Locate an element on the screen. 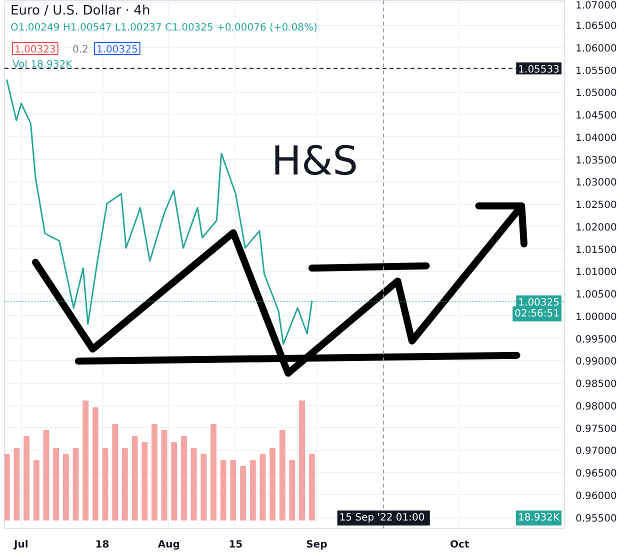 Image resolution: width=625 pixels, height=558 pixels. y-tick-label: 1.00500 is located at coordinates (596, 295).